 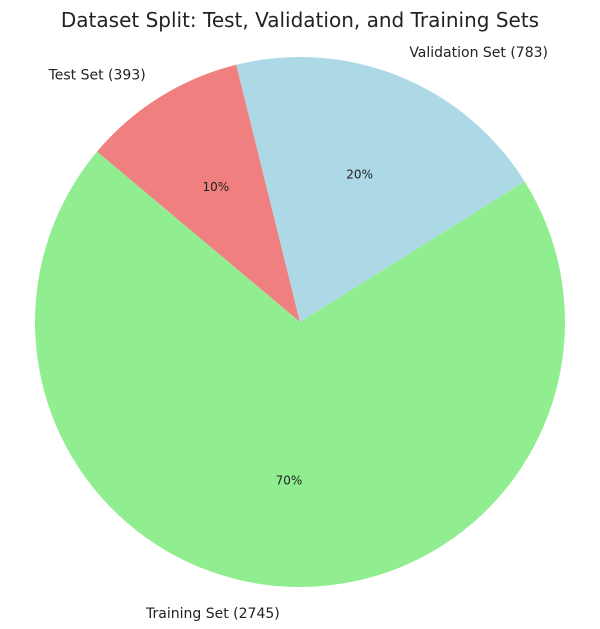 What do you see at coordinates (216, 187) in the screenshot?
I see `pie-percent-label-test-set: 10%` at bounding box center [216, 187].